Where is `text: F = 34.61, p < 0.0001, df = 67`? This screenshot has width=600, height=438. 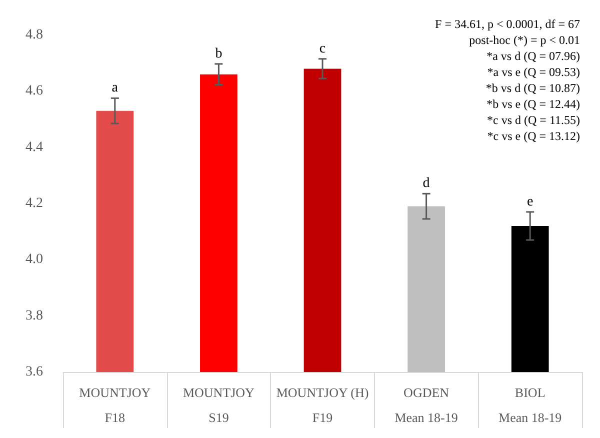
text: F = 34.61, p < 0.0001, df = 67 is located at coordinates (507, 24).